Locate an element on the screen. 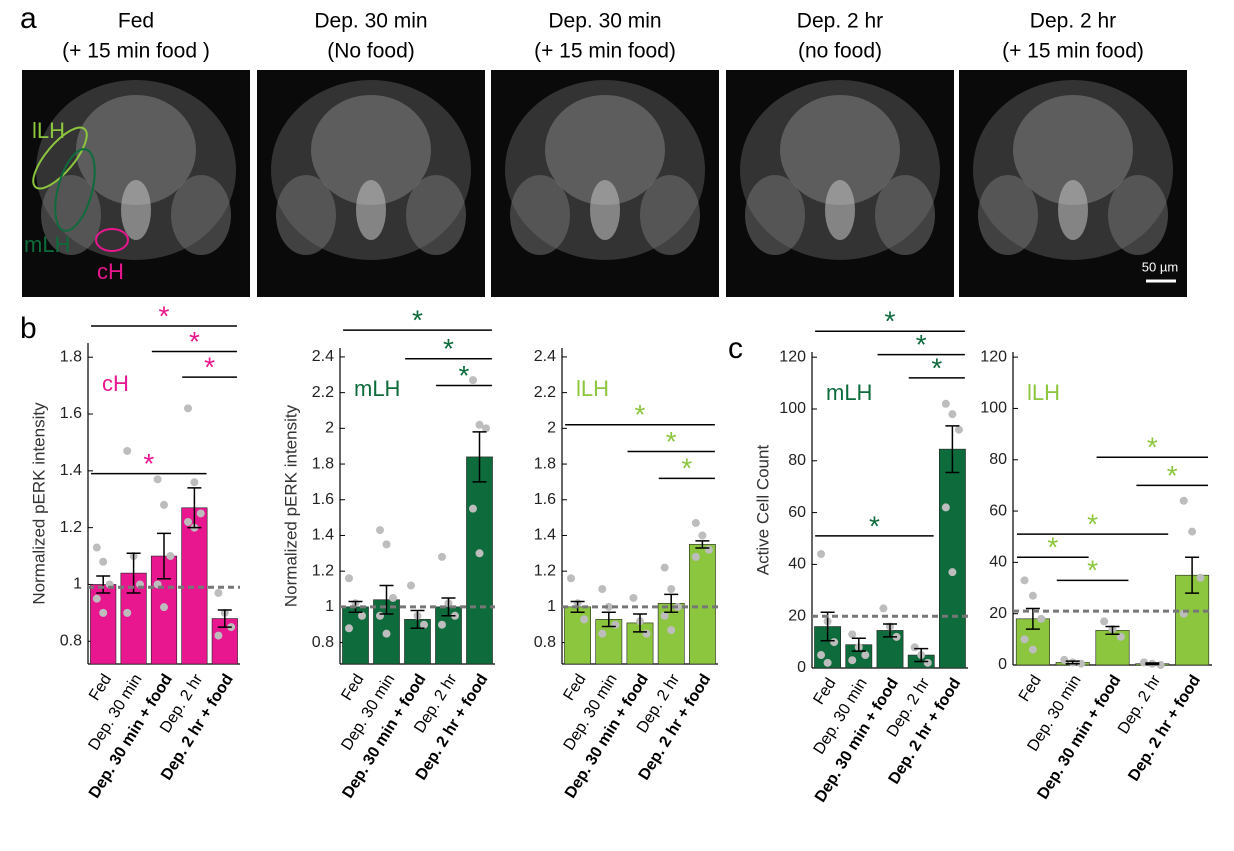  image-annotation: cH is located at coordinates (110, 271).